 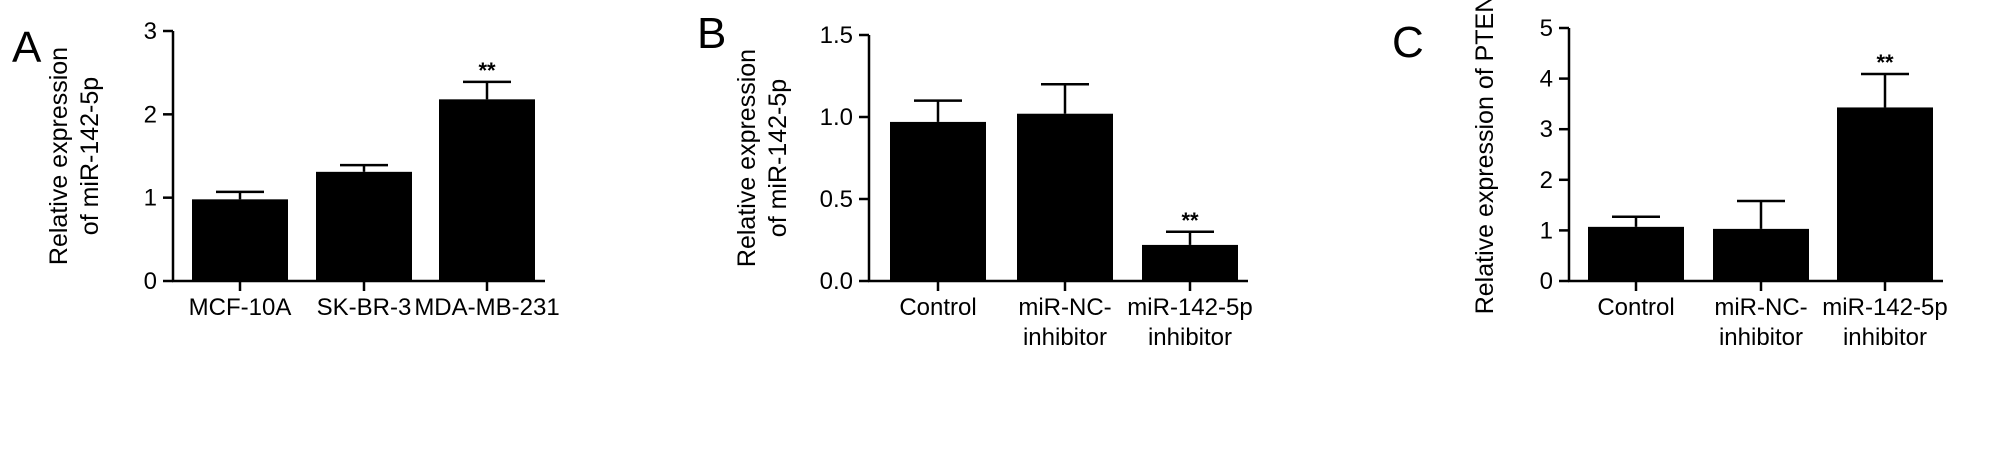 What do you see at coordinates (836, 199) in the screenshot?
I see `y-tick-label: 0.5` at bounding box center [836, 199].